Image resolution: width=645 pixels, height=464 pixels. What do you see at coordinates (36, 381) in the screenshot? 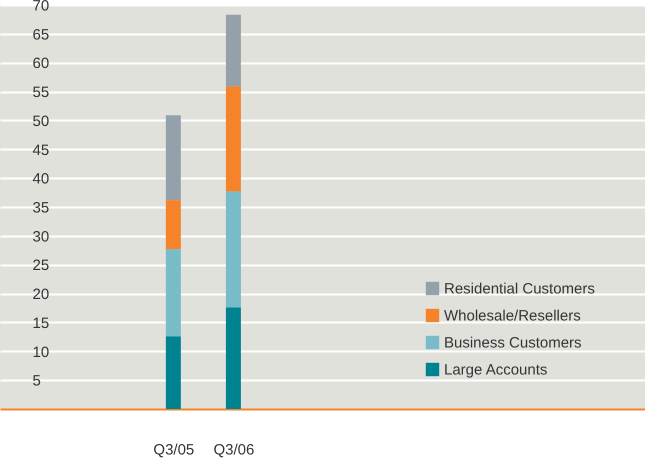
I see `y-tick-label: 5` at bounding box center [36, 381].